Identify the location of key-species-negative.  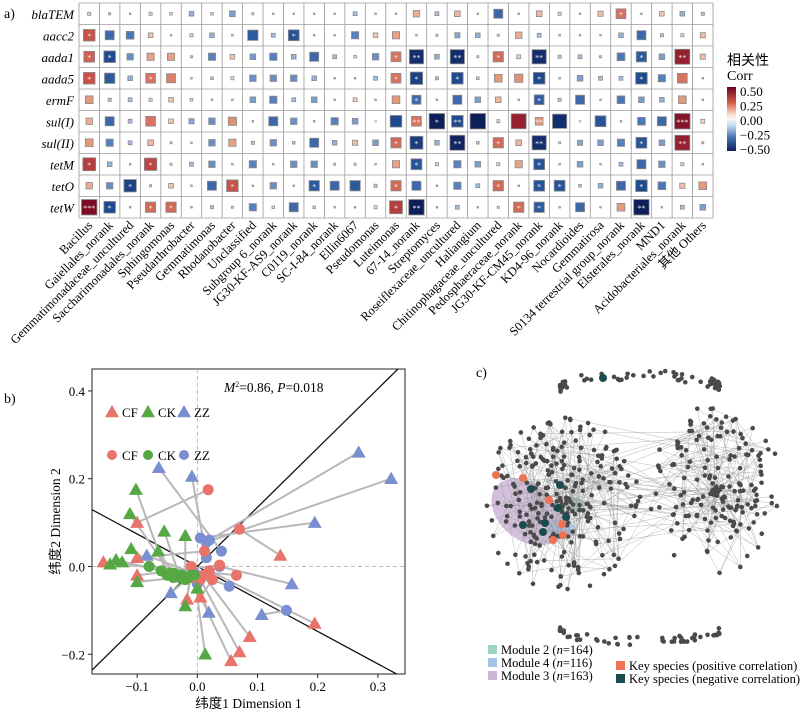
(560, 485).